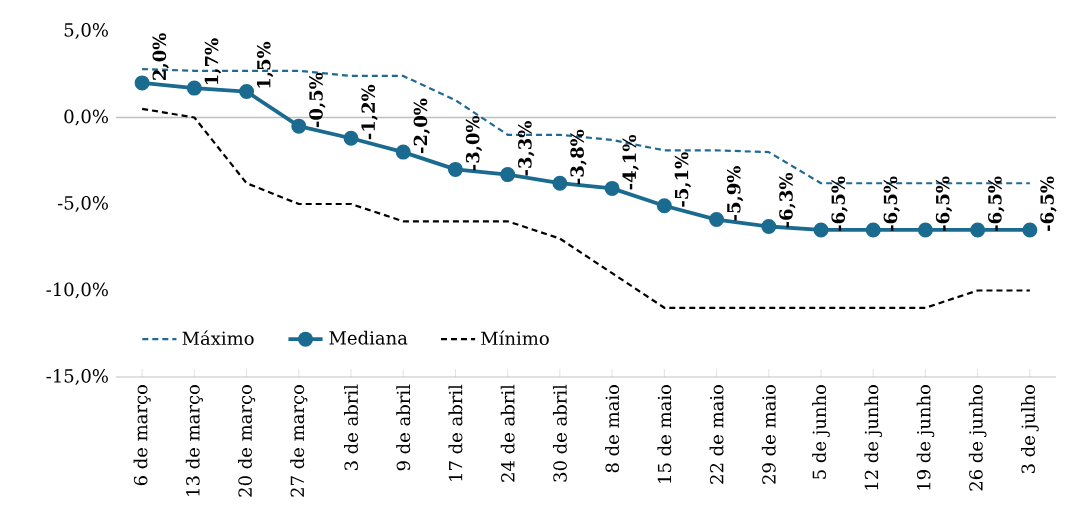 The width and height of the screenshot is (1080, 507). What do you see at coordinates (787, 200) in the screenshot?
I see `data-label: -6,3%` at bounding box center [787, 200].